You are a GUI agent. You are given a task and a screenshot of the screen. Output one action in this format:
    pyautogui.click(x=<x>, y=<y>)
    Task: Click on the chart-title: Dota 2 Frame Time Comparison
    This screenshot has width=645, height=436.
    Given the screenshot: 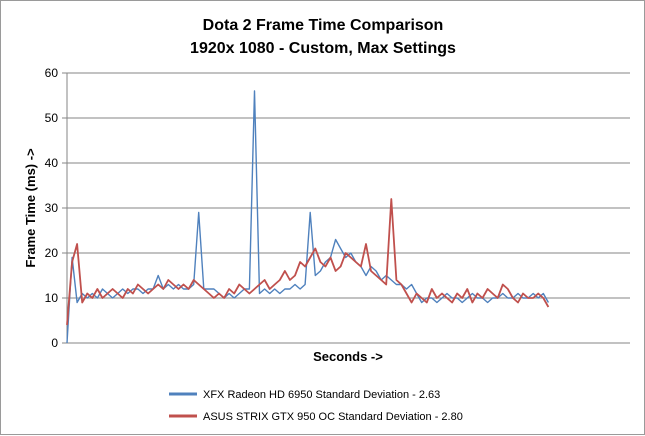 What is the action you would take?
    pyautogui.click(x=323, y=25)
    